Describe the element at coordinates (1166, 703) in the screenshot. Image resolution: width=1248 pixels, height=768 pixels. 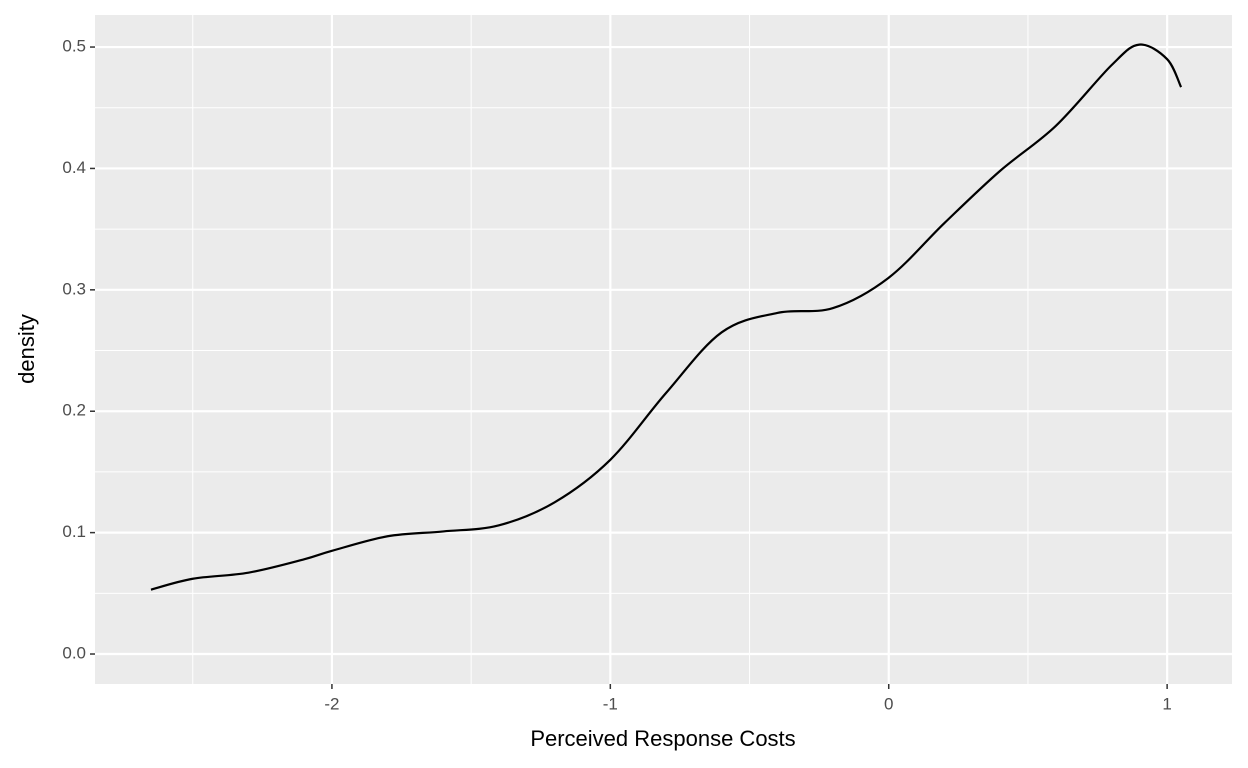
I see `x-tick-label: 1` at that location.